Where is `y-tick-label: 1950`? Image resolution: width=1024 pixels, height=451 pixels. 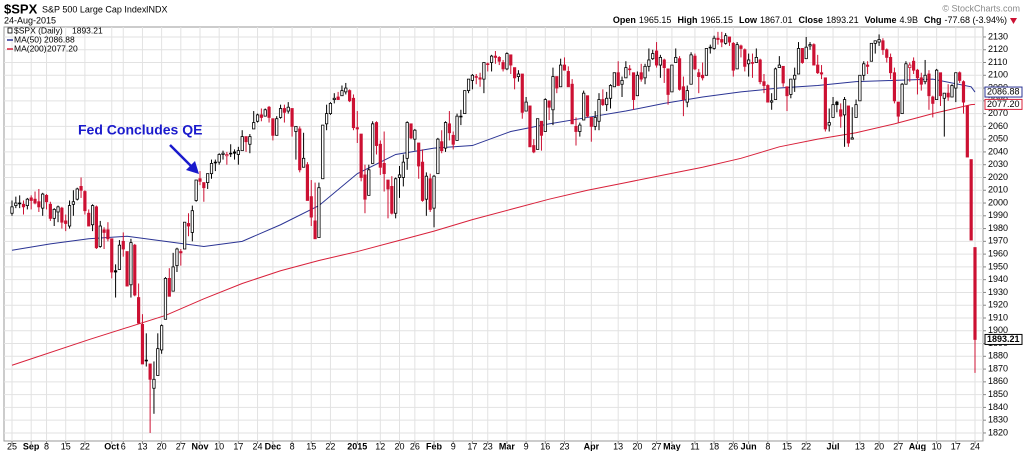 y-tick-label: 1950 is located at coordinates (998, 266).